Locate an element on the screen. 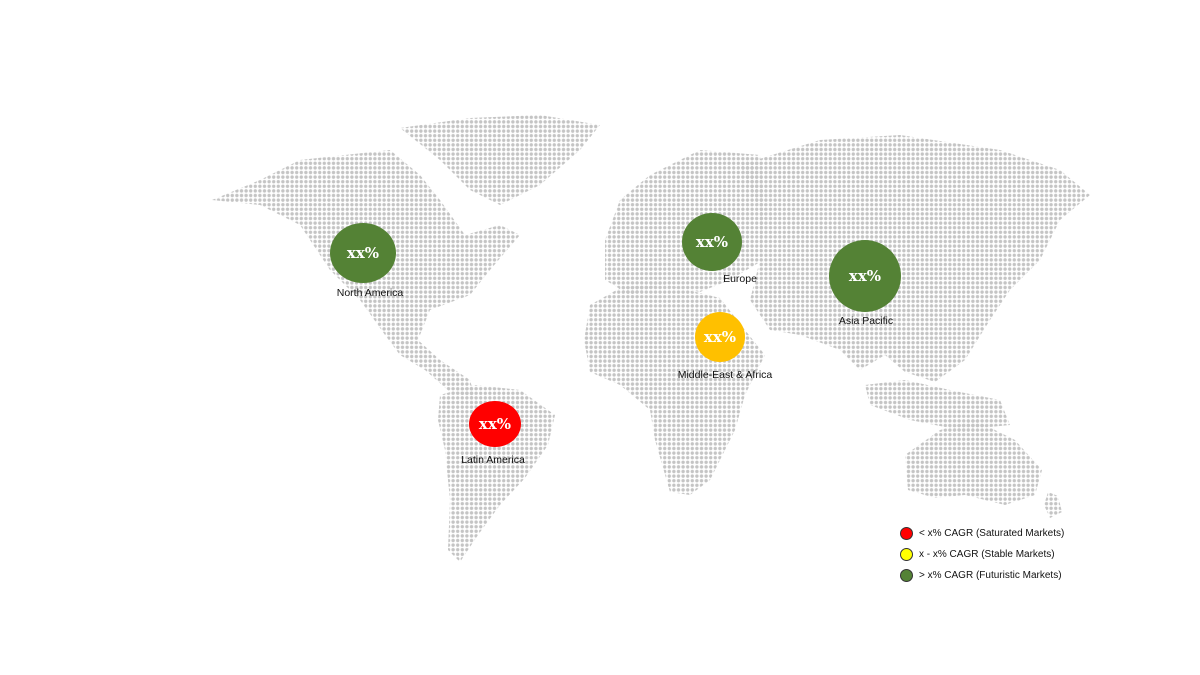  green-dot-icon is located at coordinates (906, 575).